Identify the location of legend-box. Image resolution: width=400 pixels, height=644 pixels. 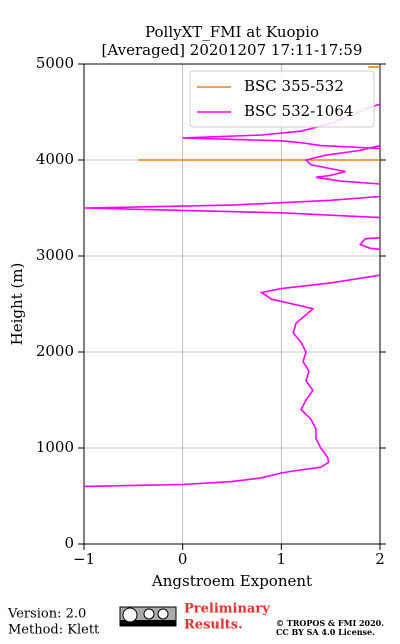
(282, 99).